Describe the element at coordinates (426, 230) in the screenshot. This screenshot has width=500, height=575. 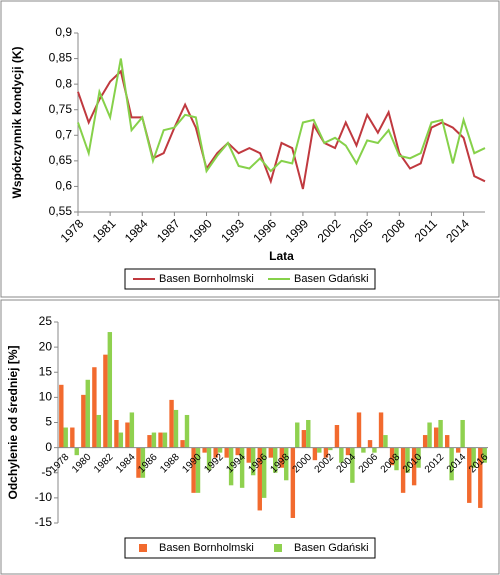
I see `x-tick-label: 2011` at that location.